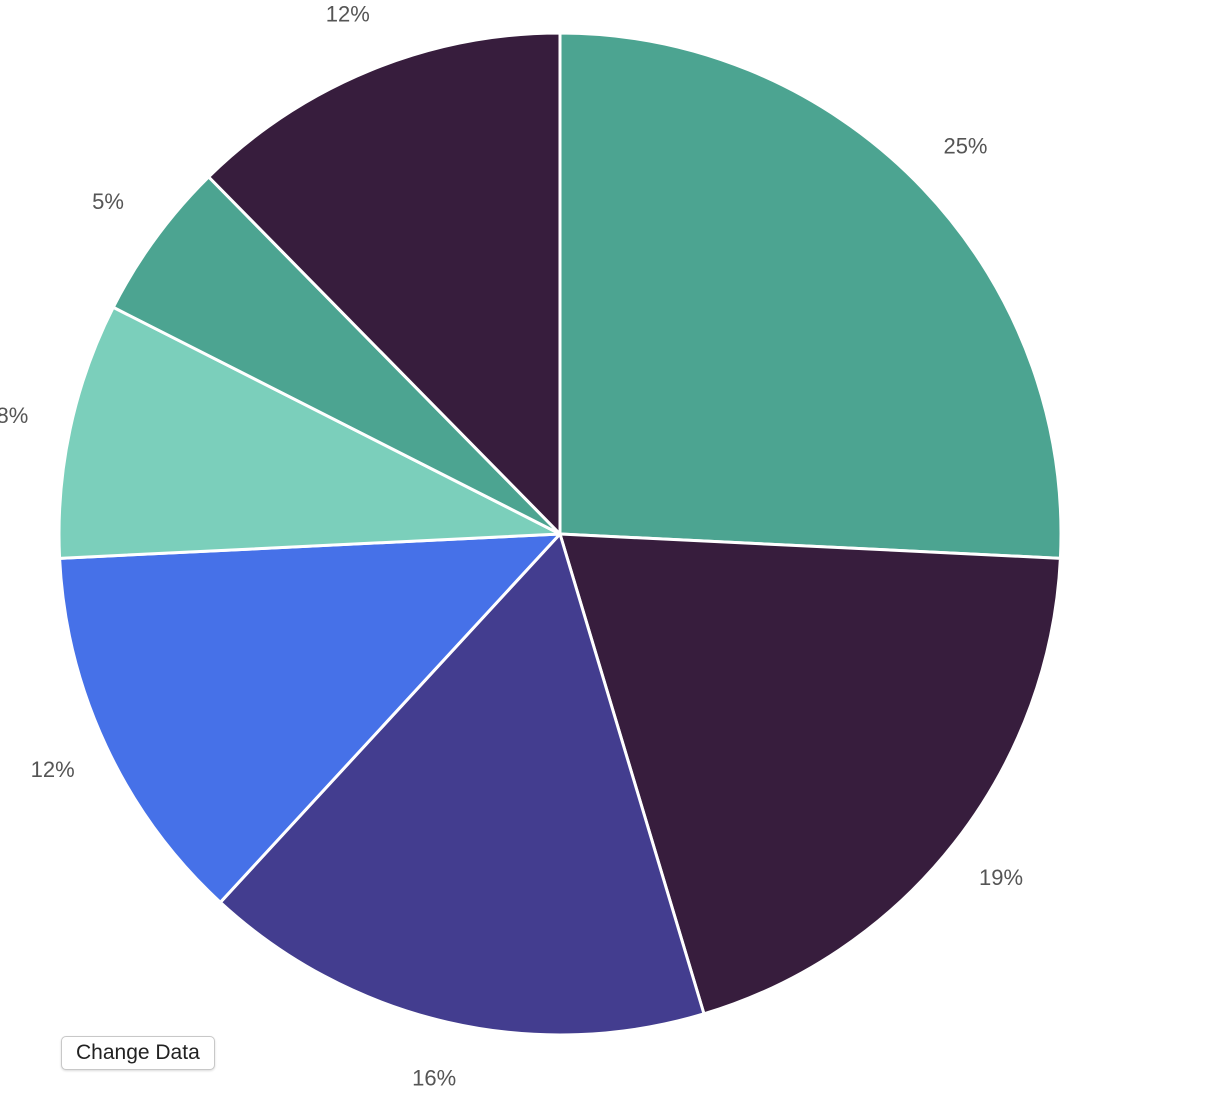 This screenshot has width=1212, height=1096. Describe the element at coordinates (108, 201) in the screenshot. I see `pie-slice-label-6: 5%` at that location.